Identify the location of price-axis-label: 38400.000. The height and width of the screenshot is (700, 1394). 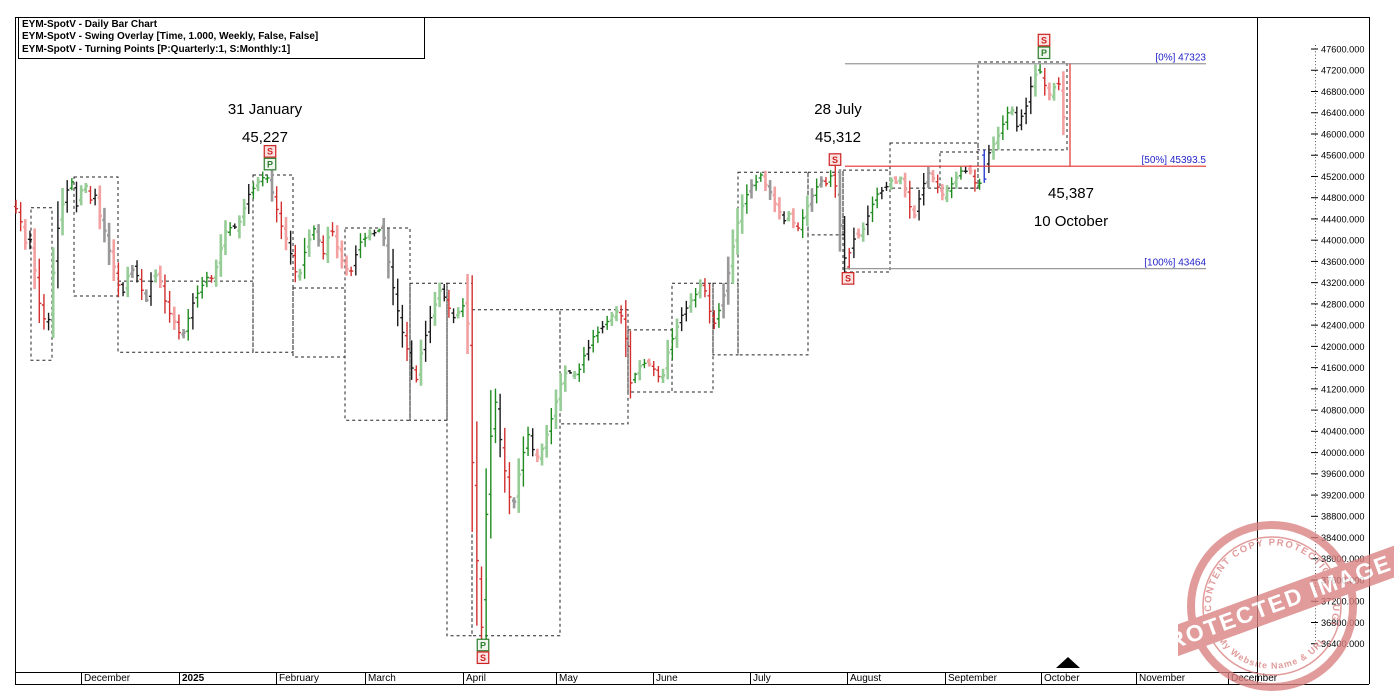
(1342, 538).